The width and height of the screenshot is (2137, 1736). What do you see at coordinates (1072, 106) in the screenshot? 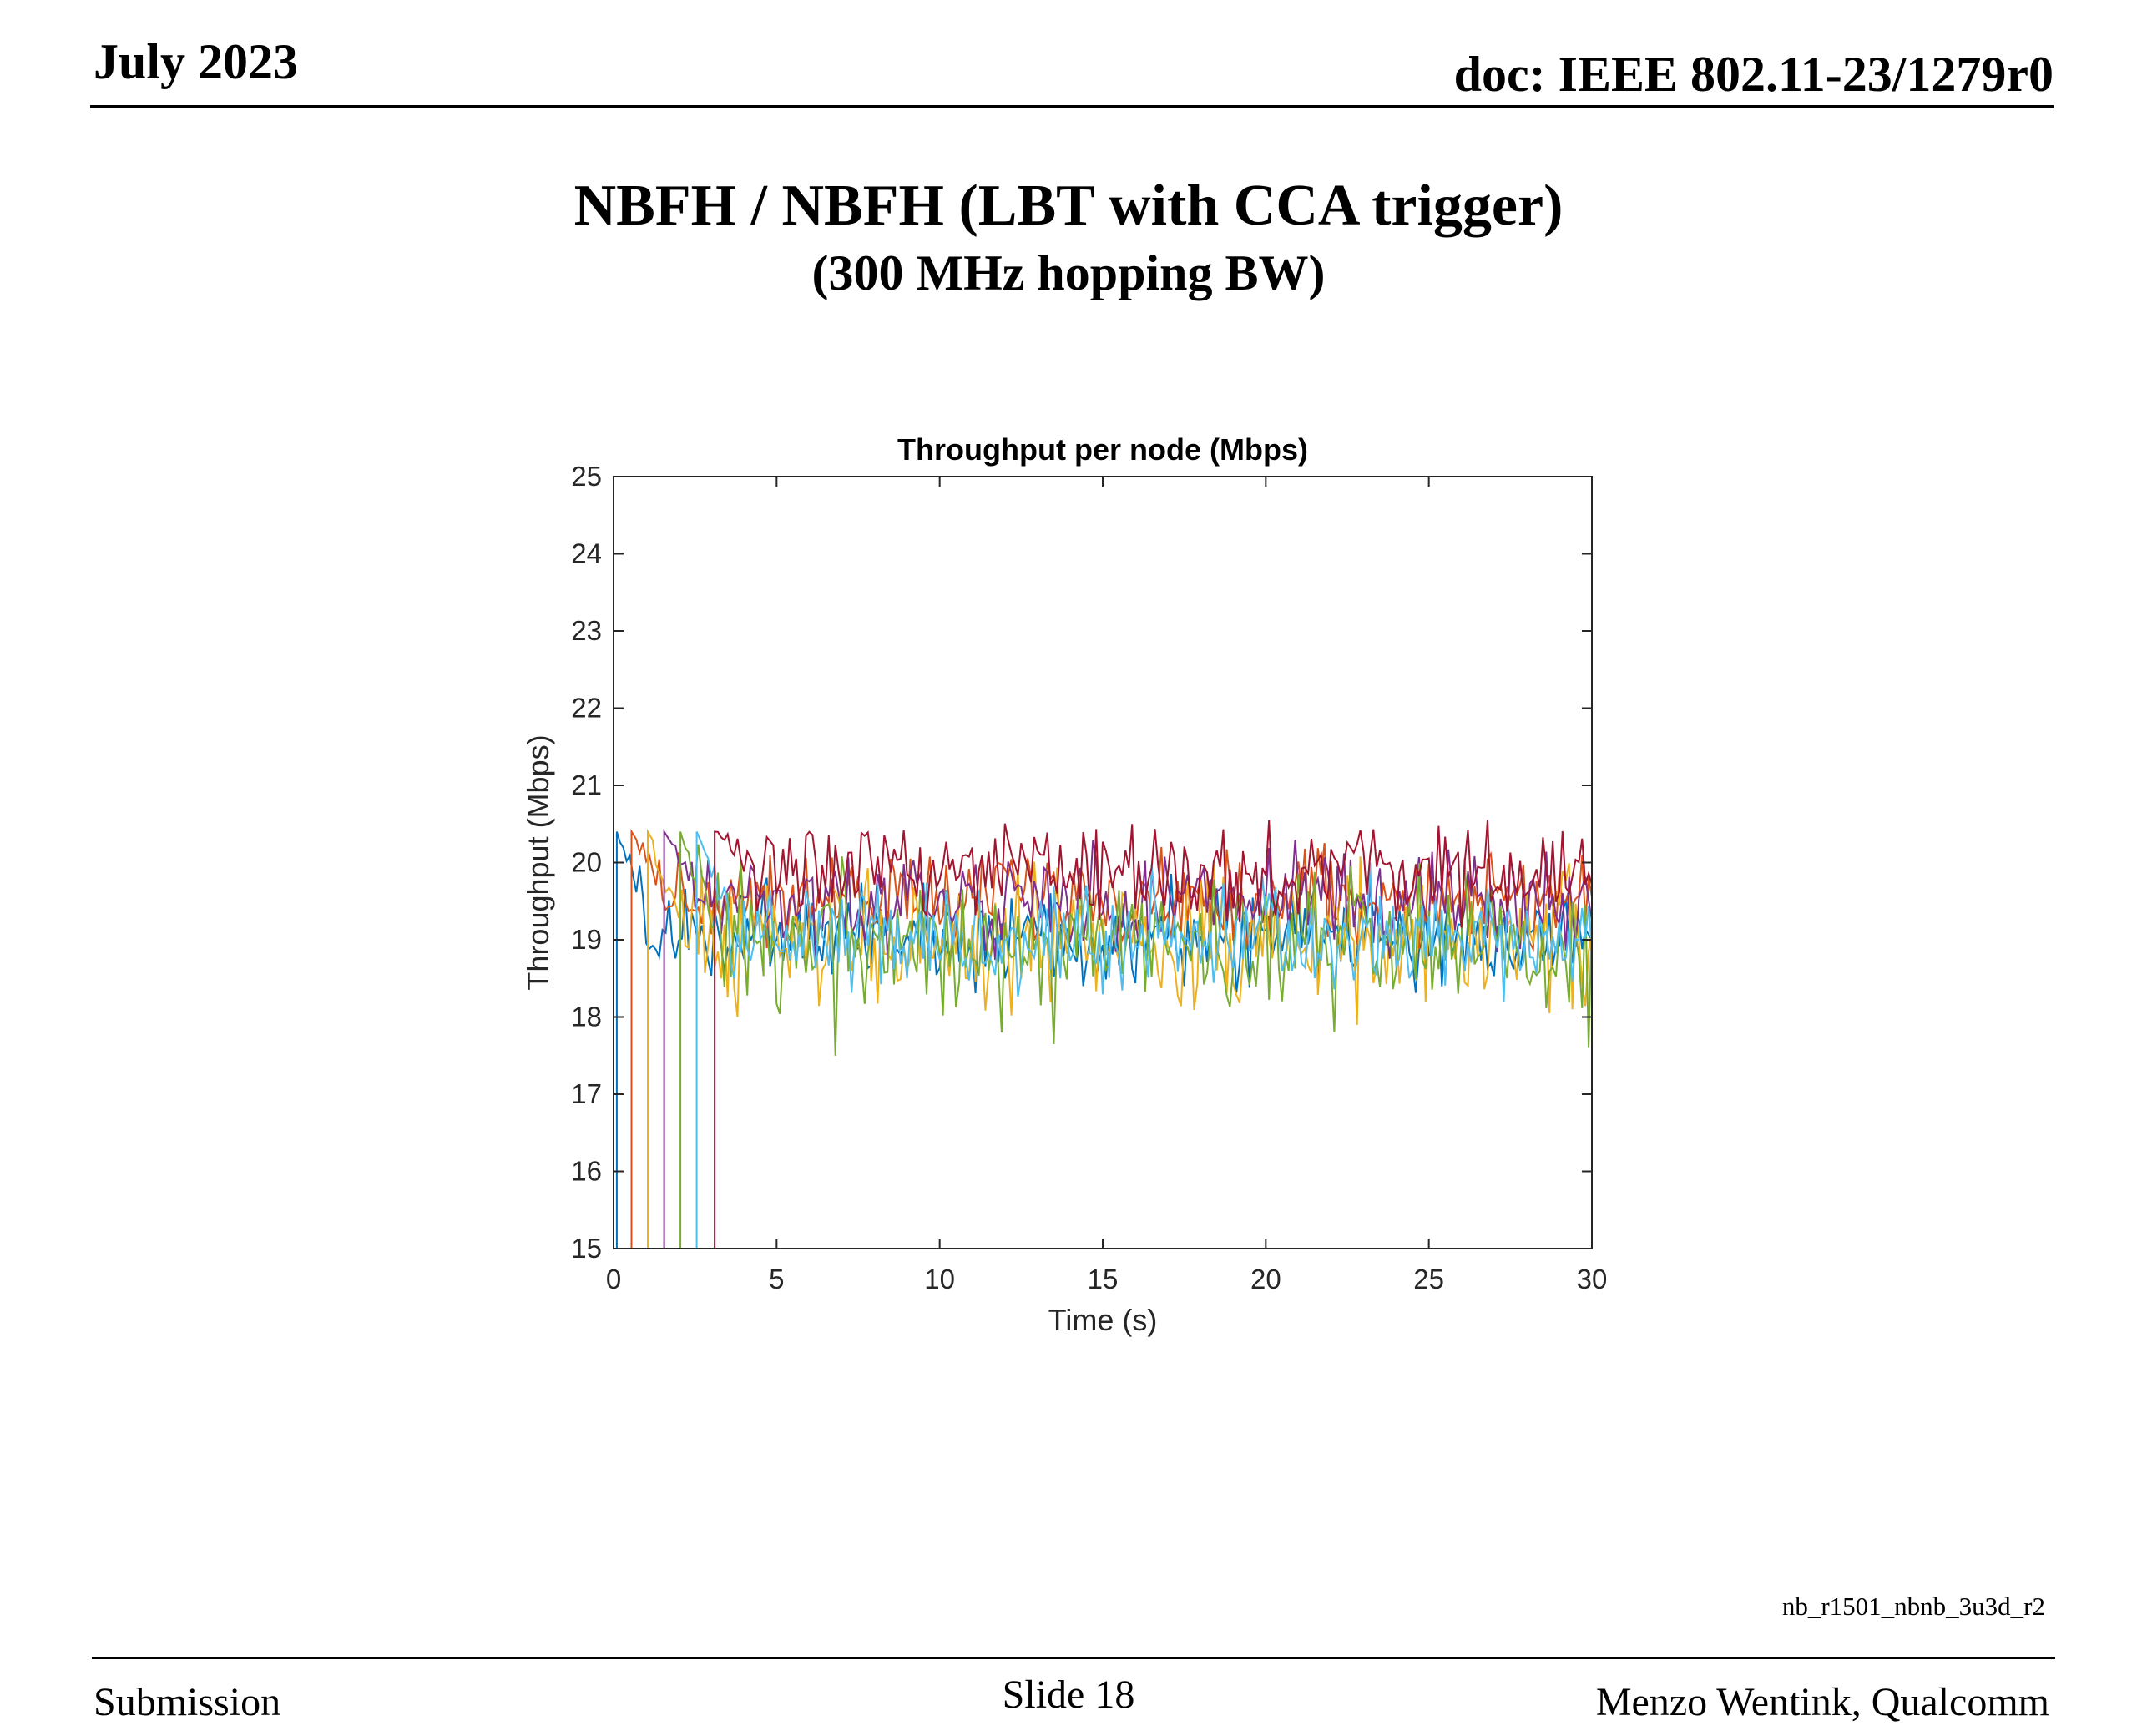
I see `header-rule` at bounding box center [1072, 106].